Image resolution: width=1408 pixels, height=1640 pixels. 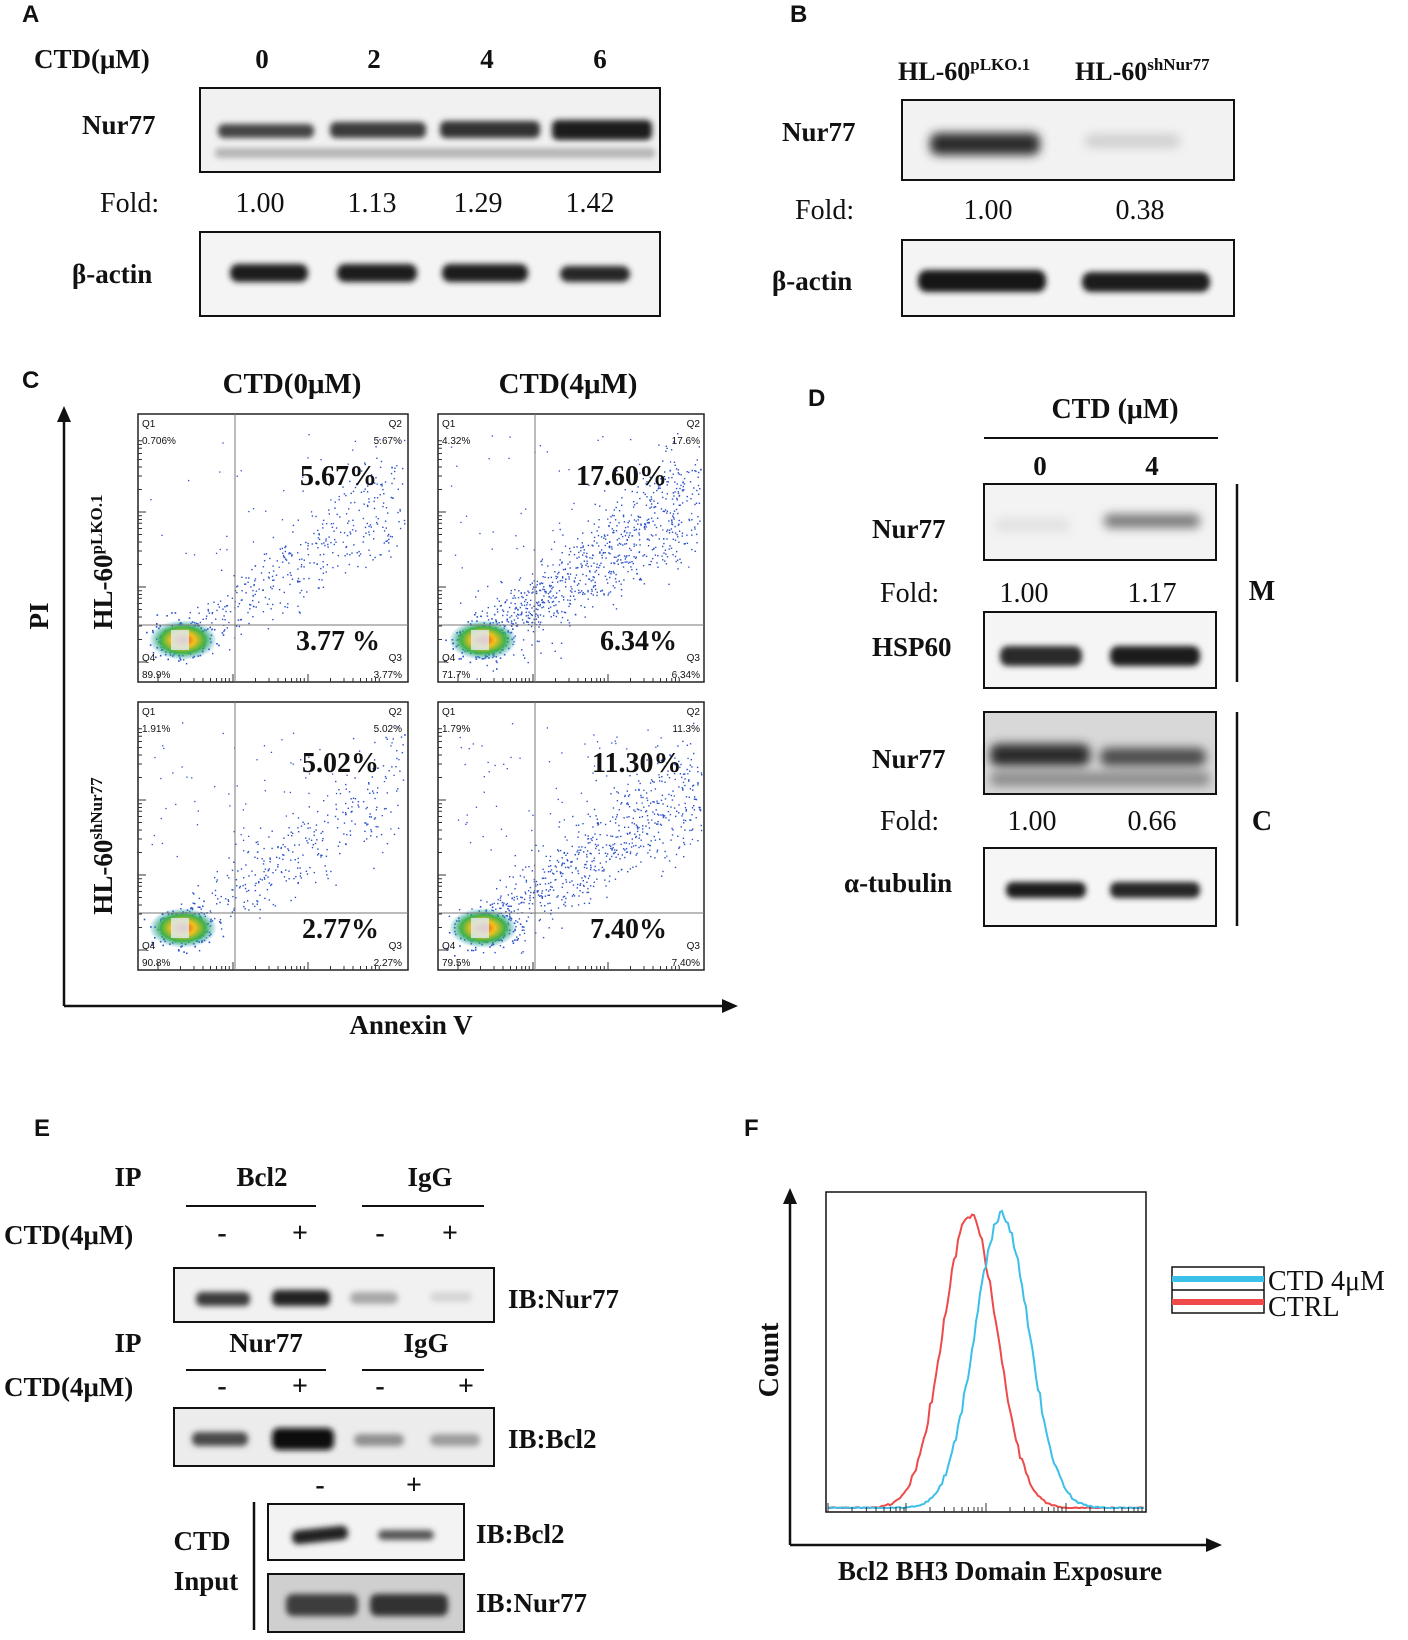 What do you see at coordinates (1142, 70) in the screenshot?
I see `panel-b-lane2-label: HL-60shNur77` at bounding box center [1142, 70].